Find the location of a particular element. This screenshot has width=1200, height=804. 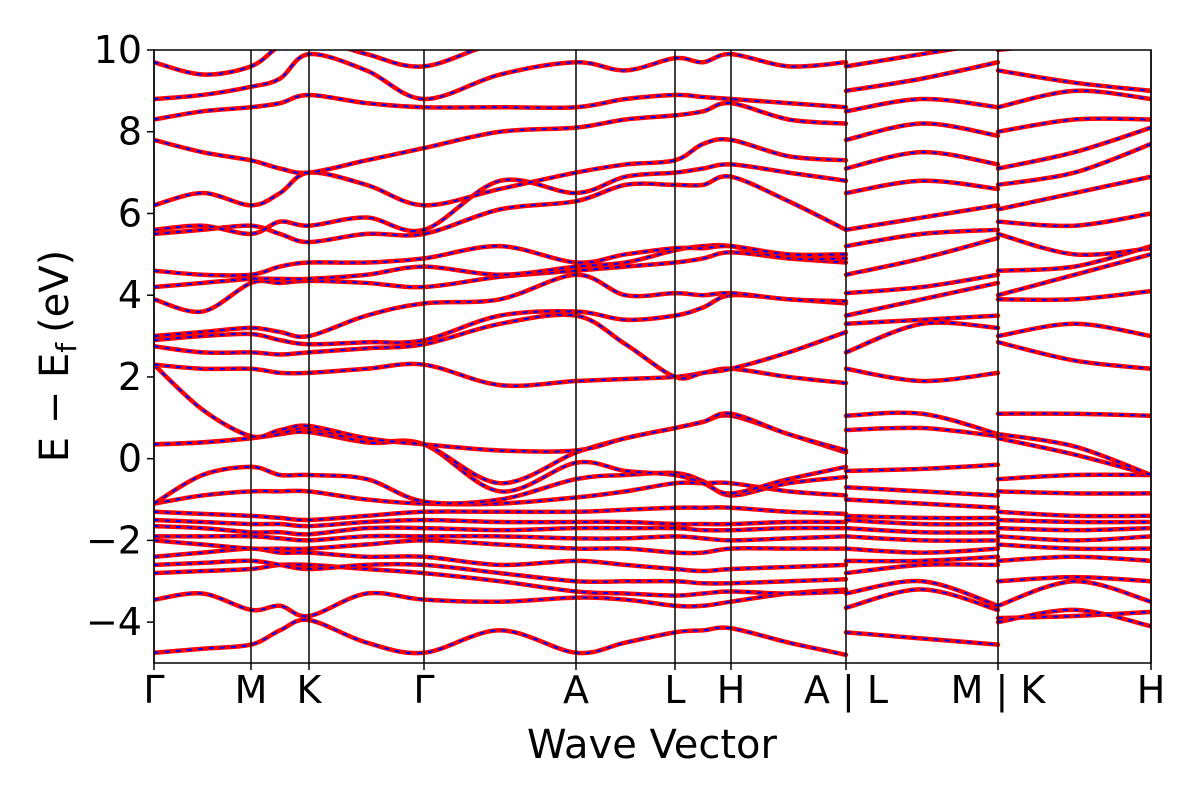

x-tick-label: L is located at coordinates (674, 690).